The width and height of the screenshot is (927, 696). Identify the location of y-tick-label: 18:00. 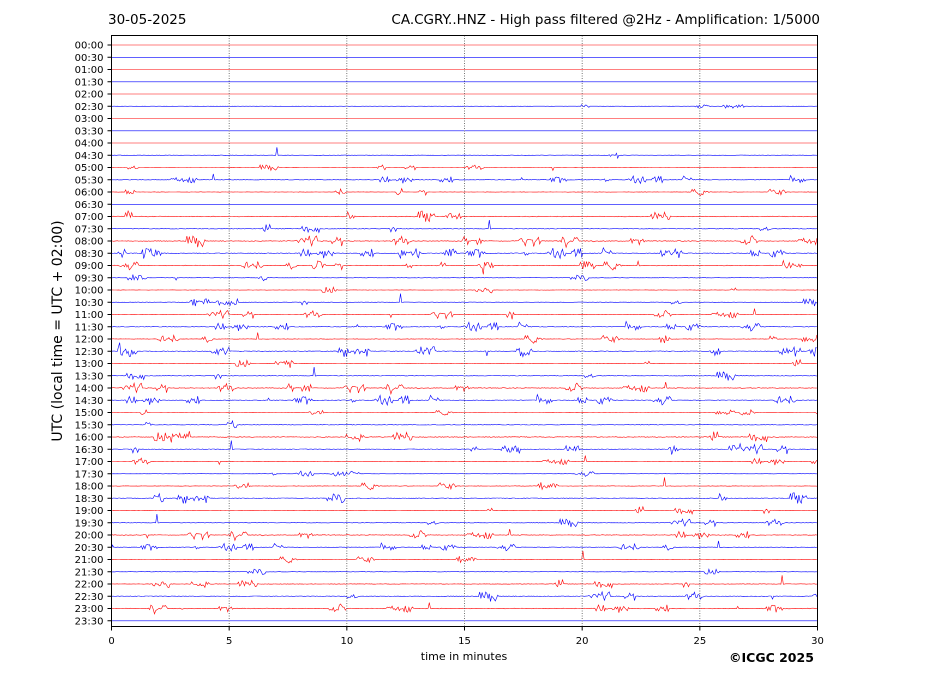
(89, 487).